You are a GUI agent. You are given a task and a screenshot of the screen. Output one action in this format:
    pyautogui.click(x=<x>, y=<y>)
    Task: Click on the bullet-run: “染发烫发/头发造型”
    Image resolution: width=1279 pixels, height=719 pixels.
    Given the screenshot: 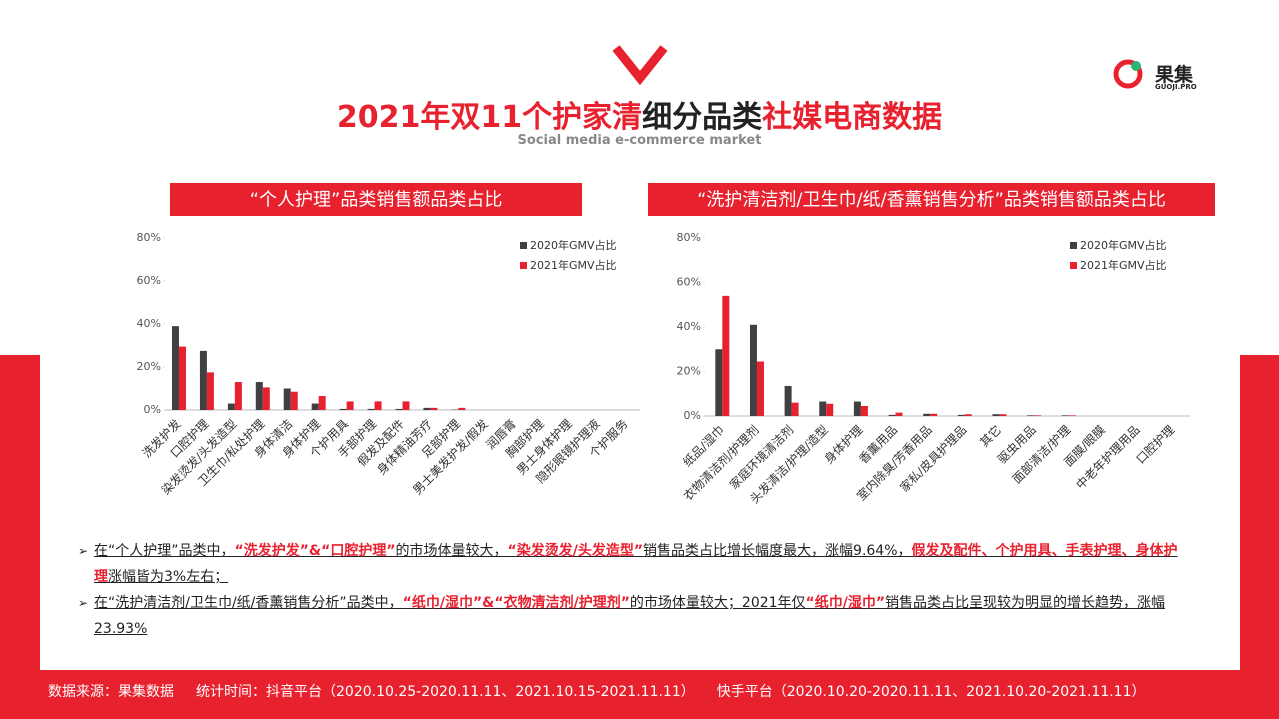 What is the action you would take?
    pyautogui.click(x=575, y=551)
    